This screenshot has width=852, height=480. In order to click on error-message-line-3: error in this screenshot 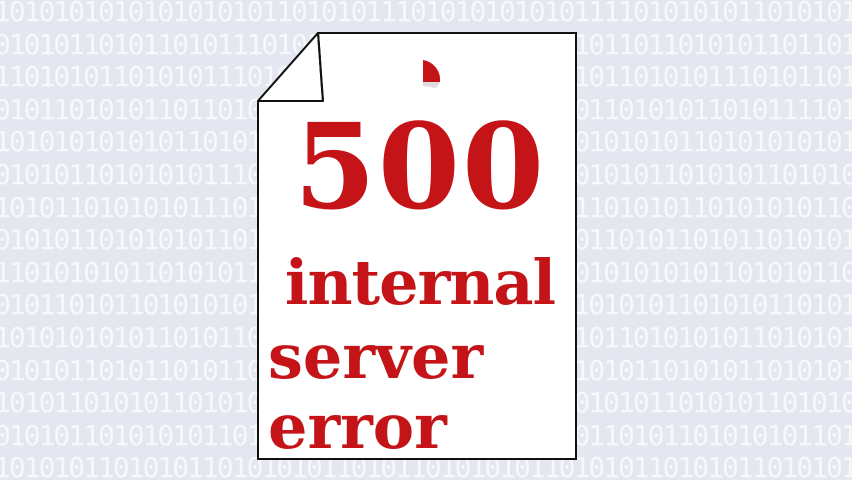, I will do `click(357, 426)`.